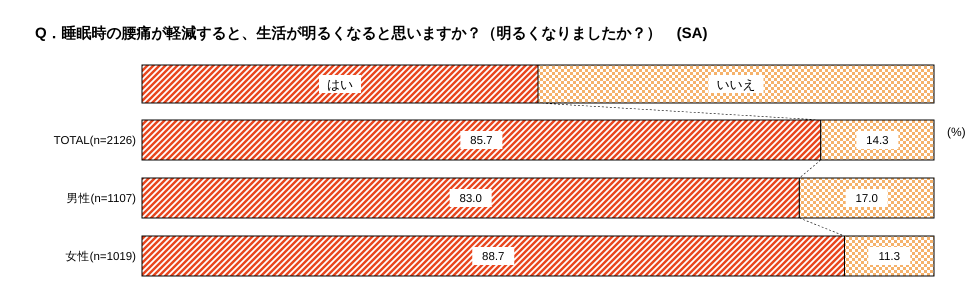 The image size is (975, 300). I want to click on text: はい, so click(340, 84).